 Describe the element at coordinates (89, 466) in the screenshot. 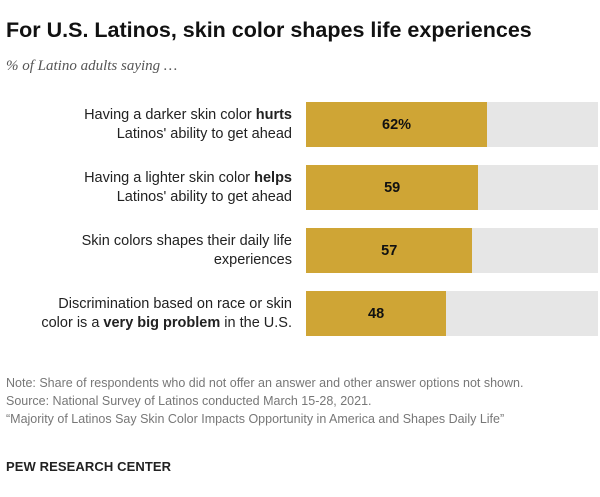

I see `brand-logo-text: PEW RESEARCH CENTER` at that location.